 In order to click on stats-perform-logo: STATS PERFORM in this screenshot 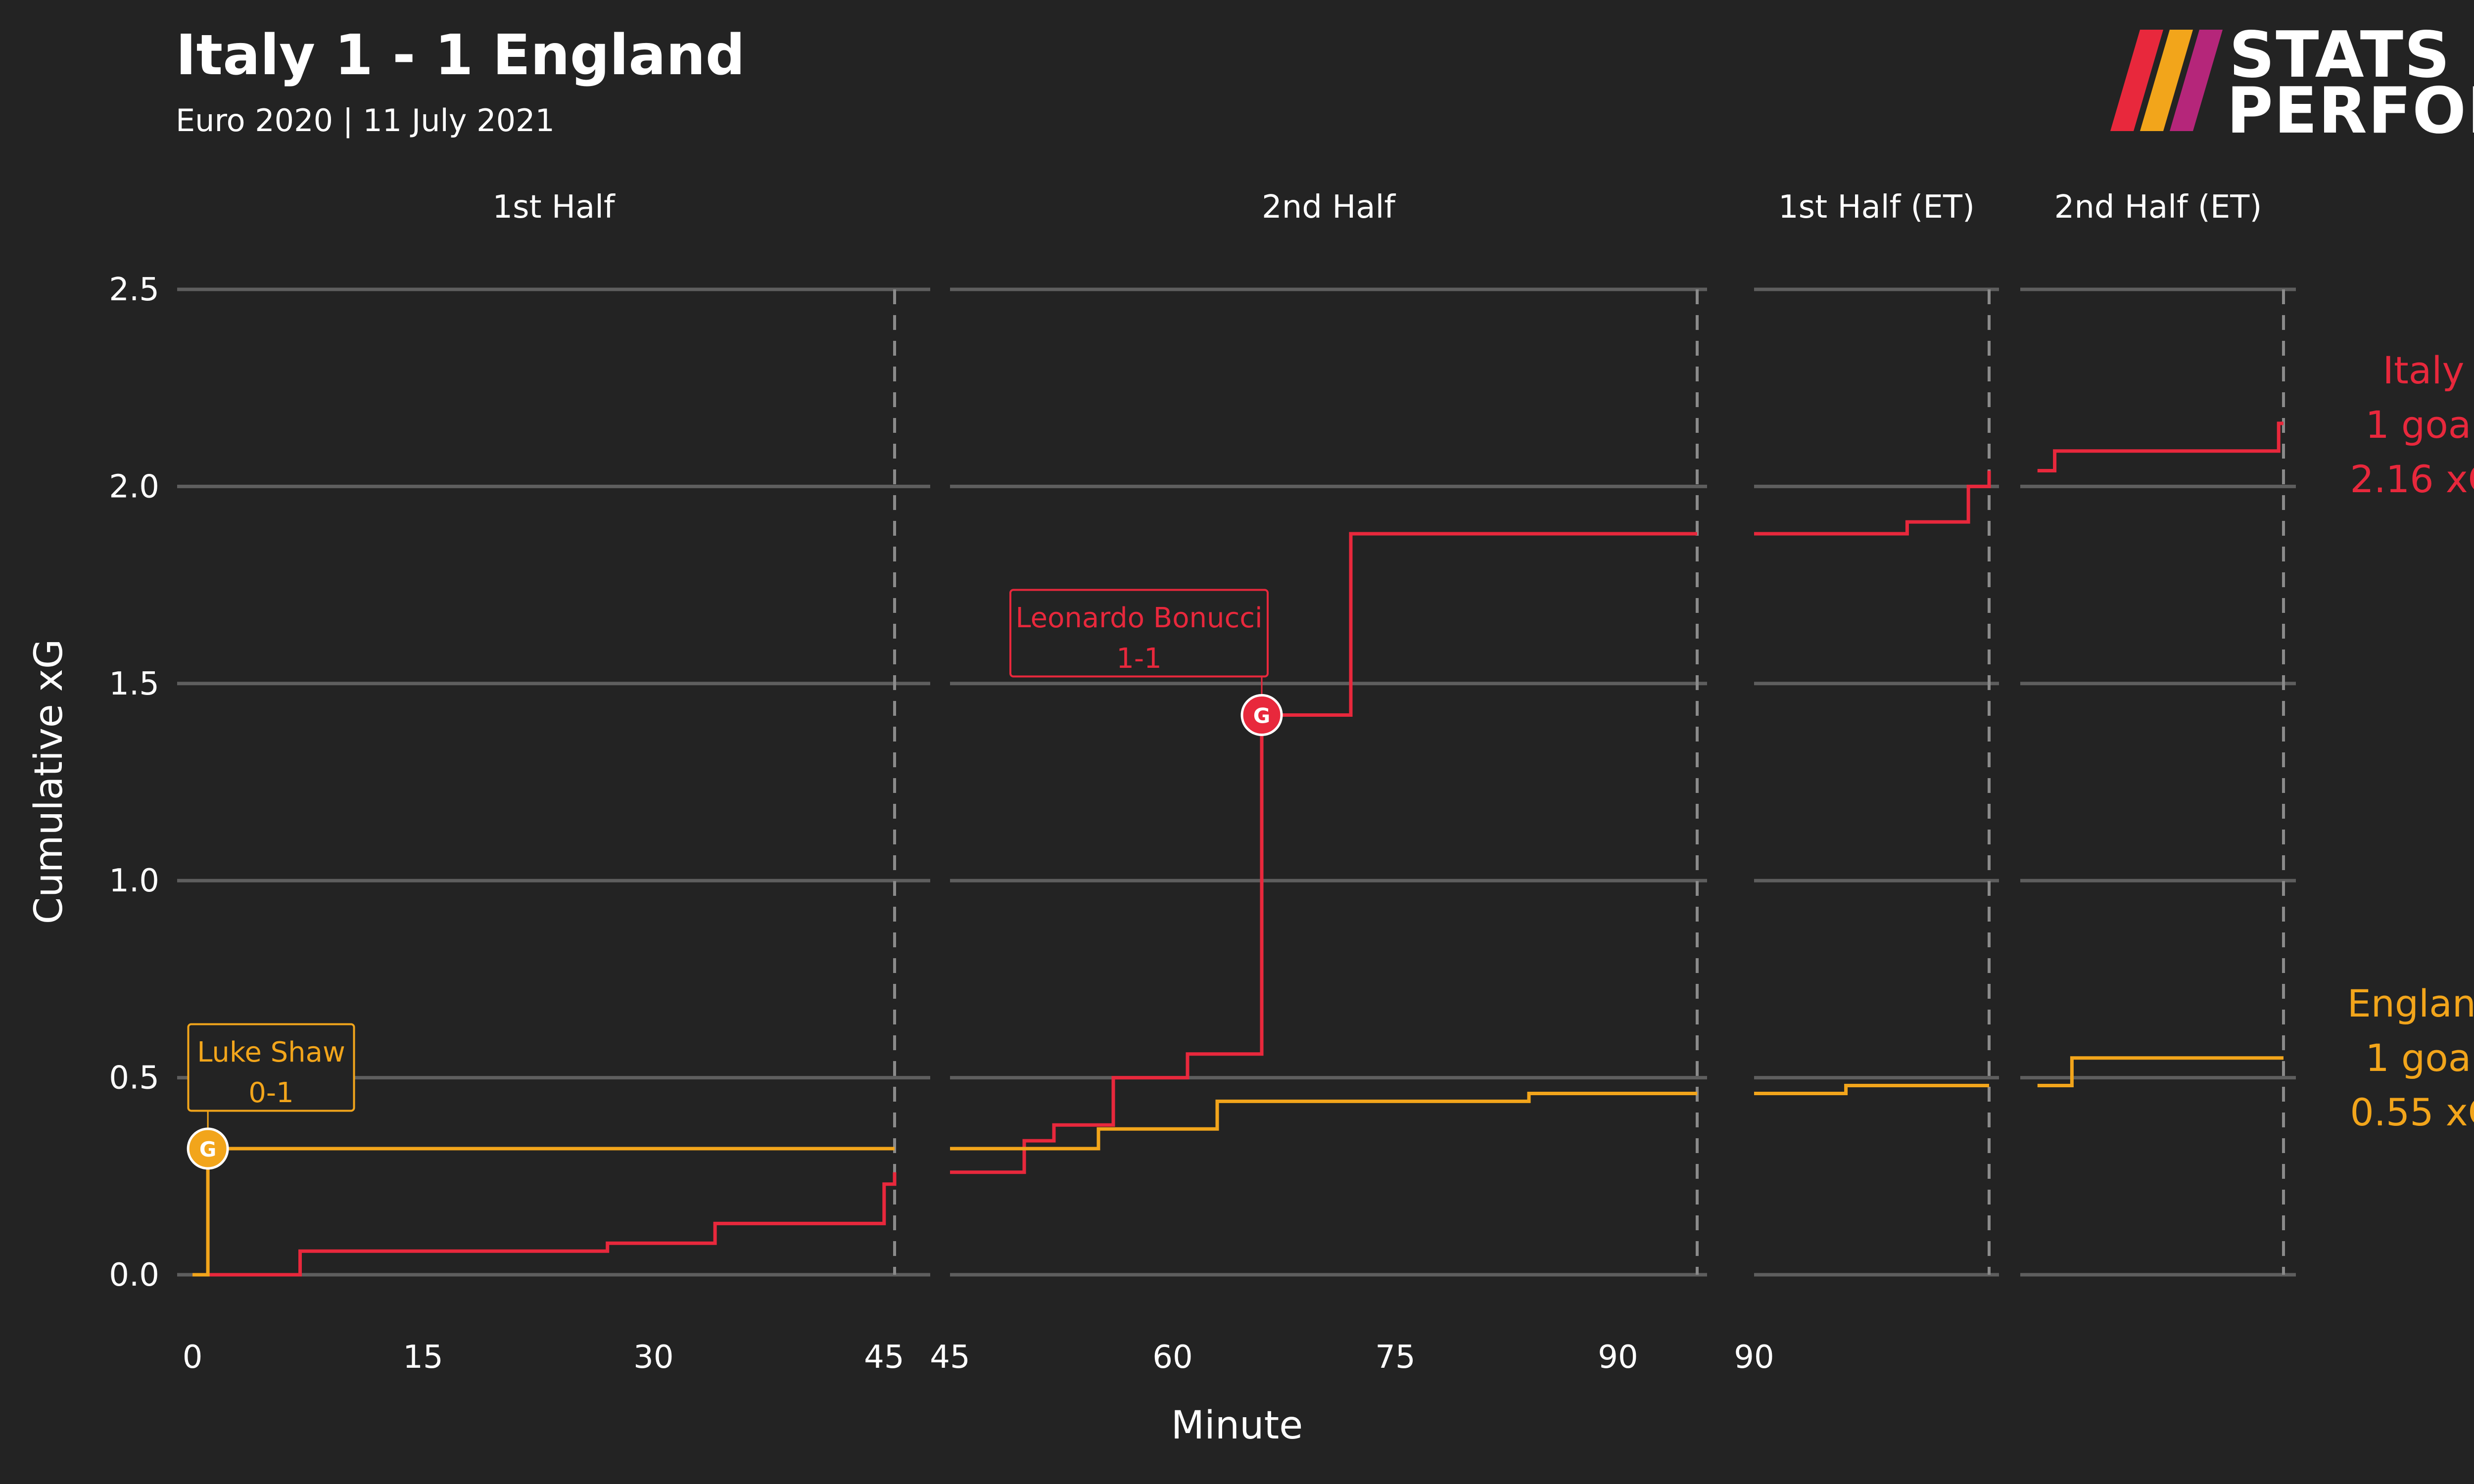, I will do `click(2292, 83)`.